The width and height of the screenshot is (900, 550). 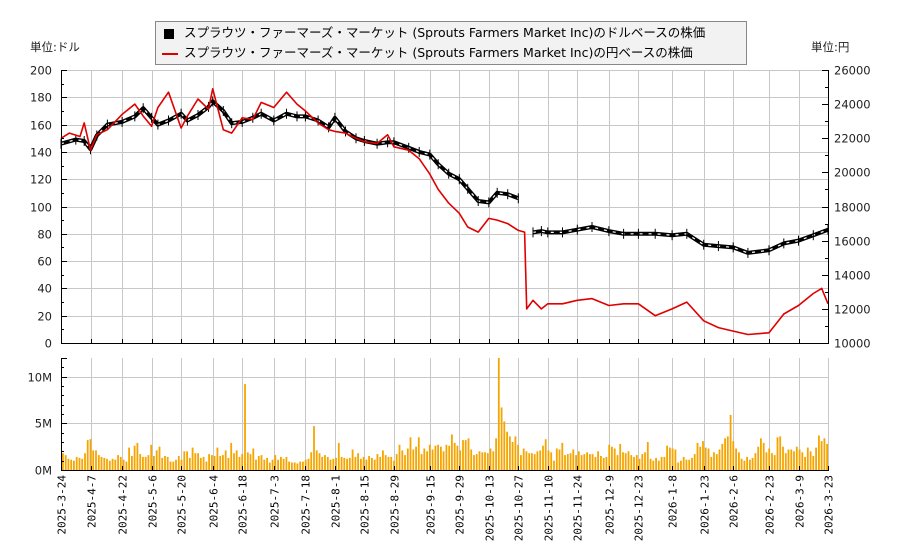 What do you see at coordinates (365, 505) in the screenshot?
I see `svg-text: 2025-8-15` at bounding box center [365, 505].